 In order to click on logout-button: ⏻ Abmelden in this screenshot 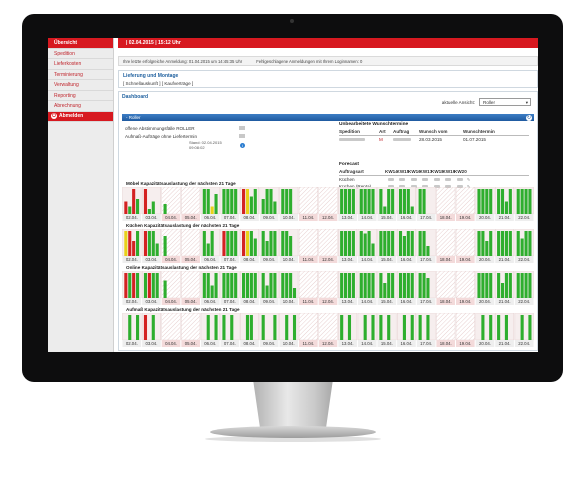, I will do `click(80, 116)`.